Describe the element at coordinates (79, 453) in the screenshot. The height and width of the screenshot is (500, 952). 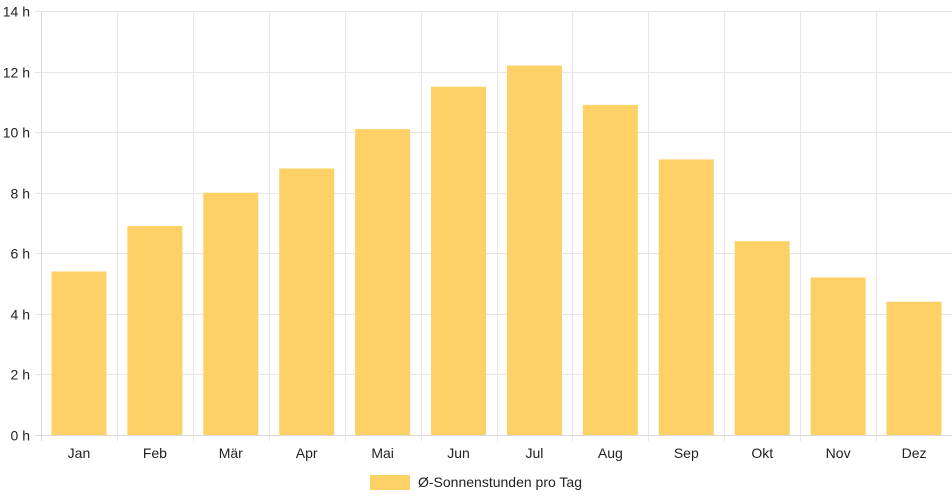
I see `x-tick-label: Jan` at that location.